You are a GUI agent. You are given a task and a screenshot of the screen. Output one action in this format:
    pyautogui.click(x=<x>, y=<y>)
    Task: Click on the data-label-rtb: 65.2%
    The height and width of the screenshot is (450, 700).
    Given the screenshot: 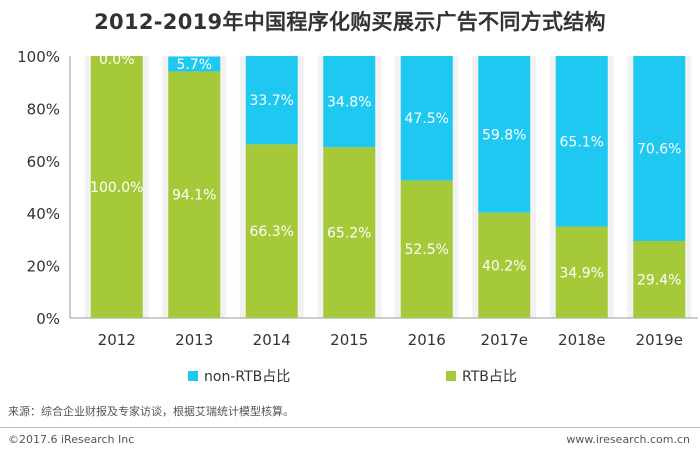 What is the action you would take?
    pyautogui.click(x=349, y=234)
    